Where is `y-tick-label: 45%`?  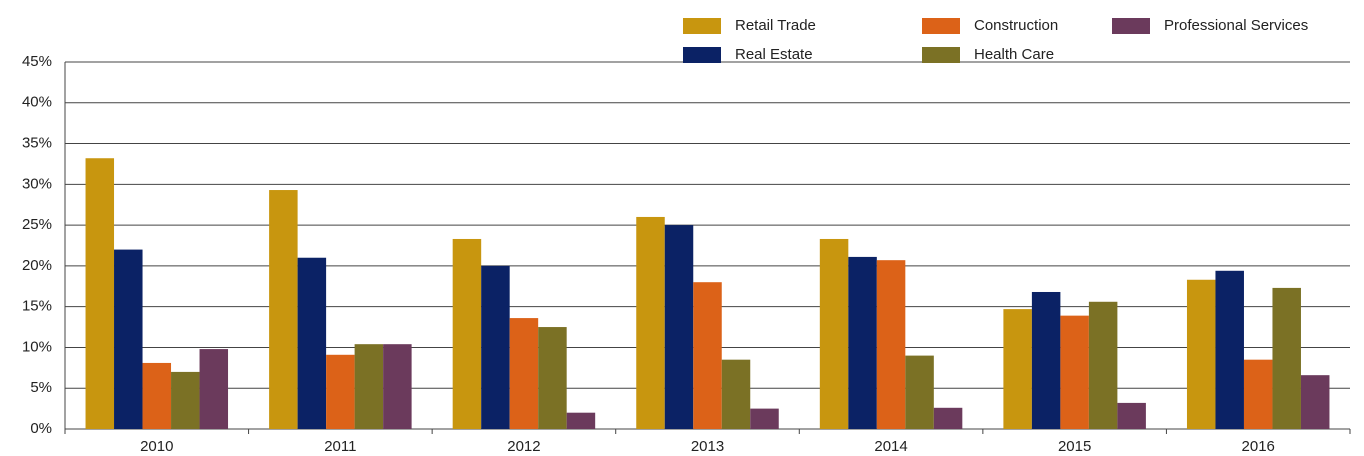 y-tick-label: 45% is located at coordinates (37, 61).